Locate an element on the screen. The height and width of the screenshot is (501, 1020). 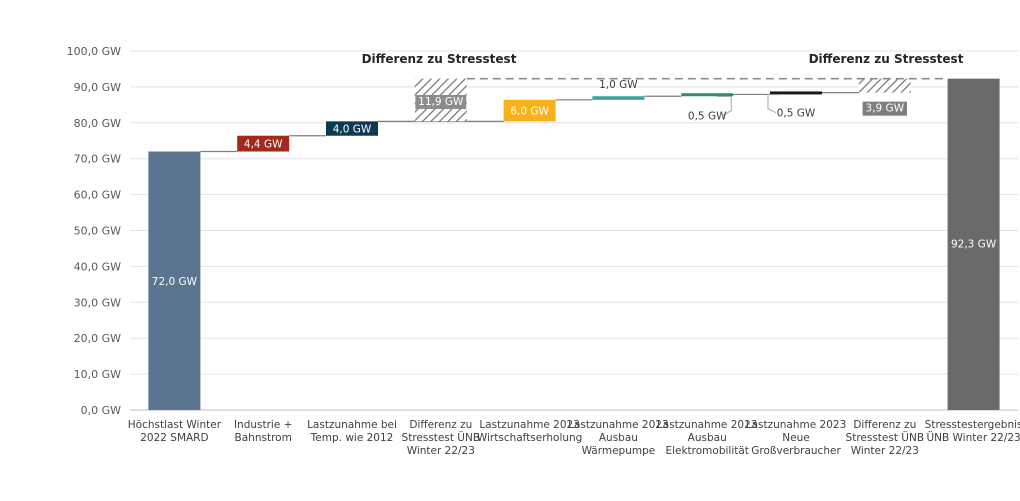
y-tick-label: 30,0 GW is located at coordinates (98, 302).